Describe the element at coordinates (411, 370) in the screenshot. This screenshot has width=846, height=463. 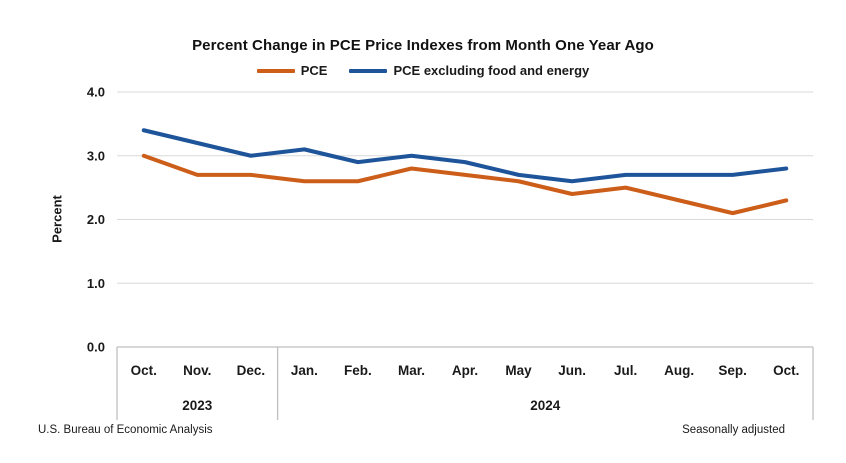
I see `month-label: Mar.` at that location.